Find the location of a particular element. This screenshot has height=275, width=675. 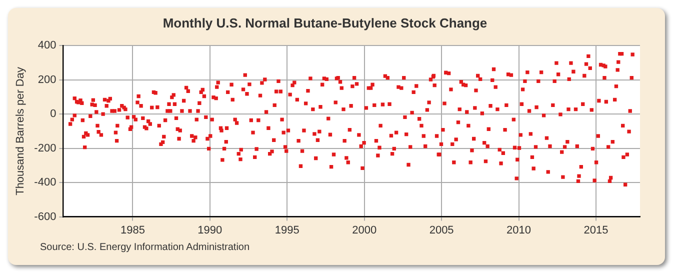

x-tick-label: 1990 is located at coordinates (210, 230).